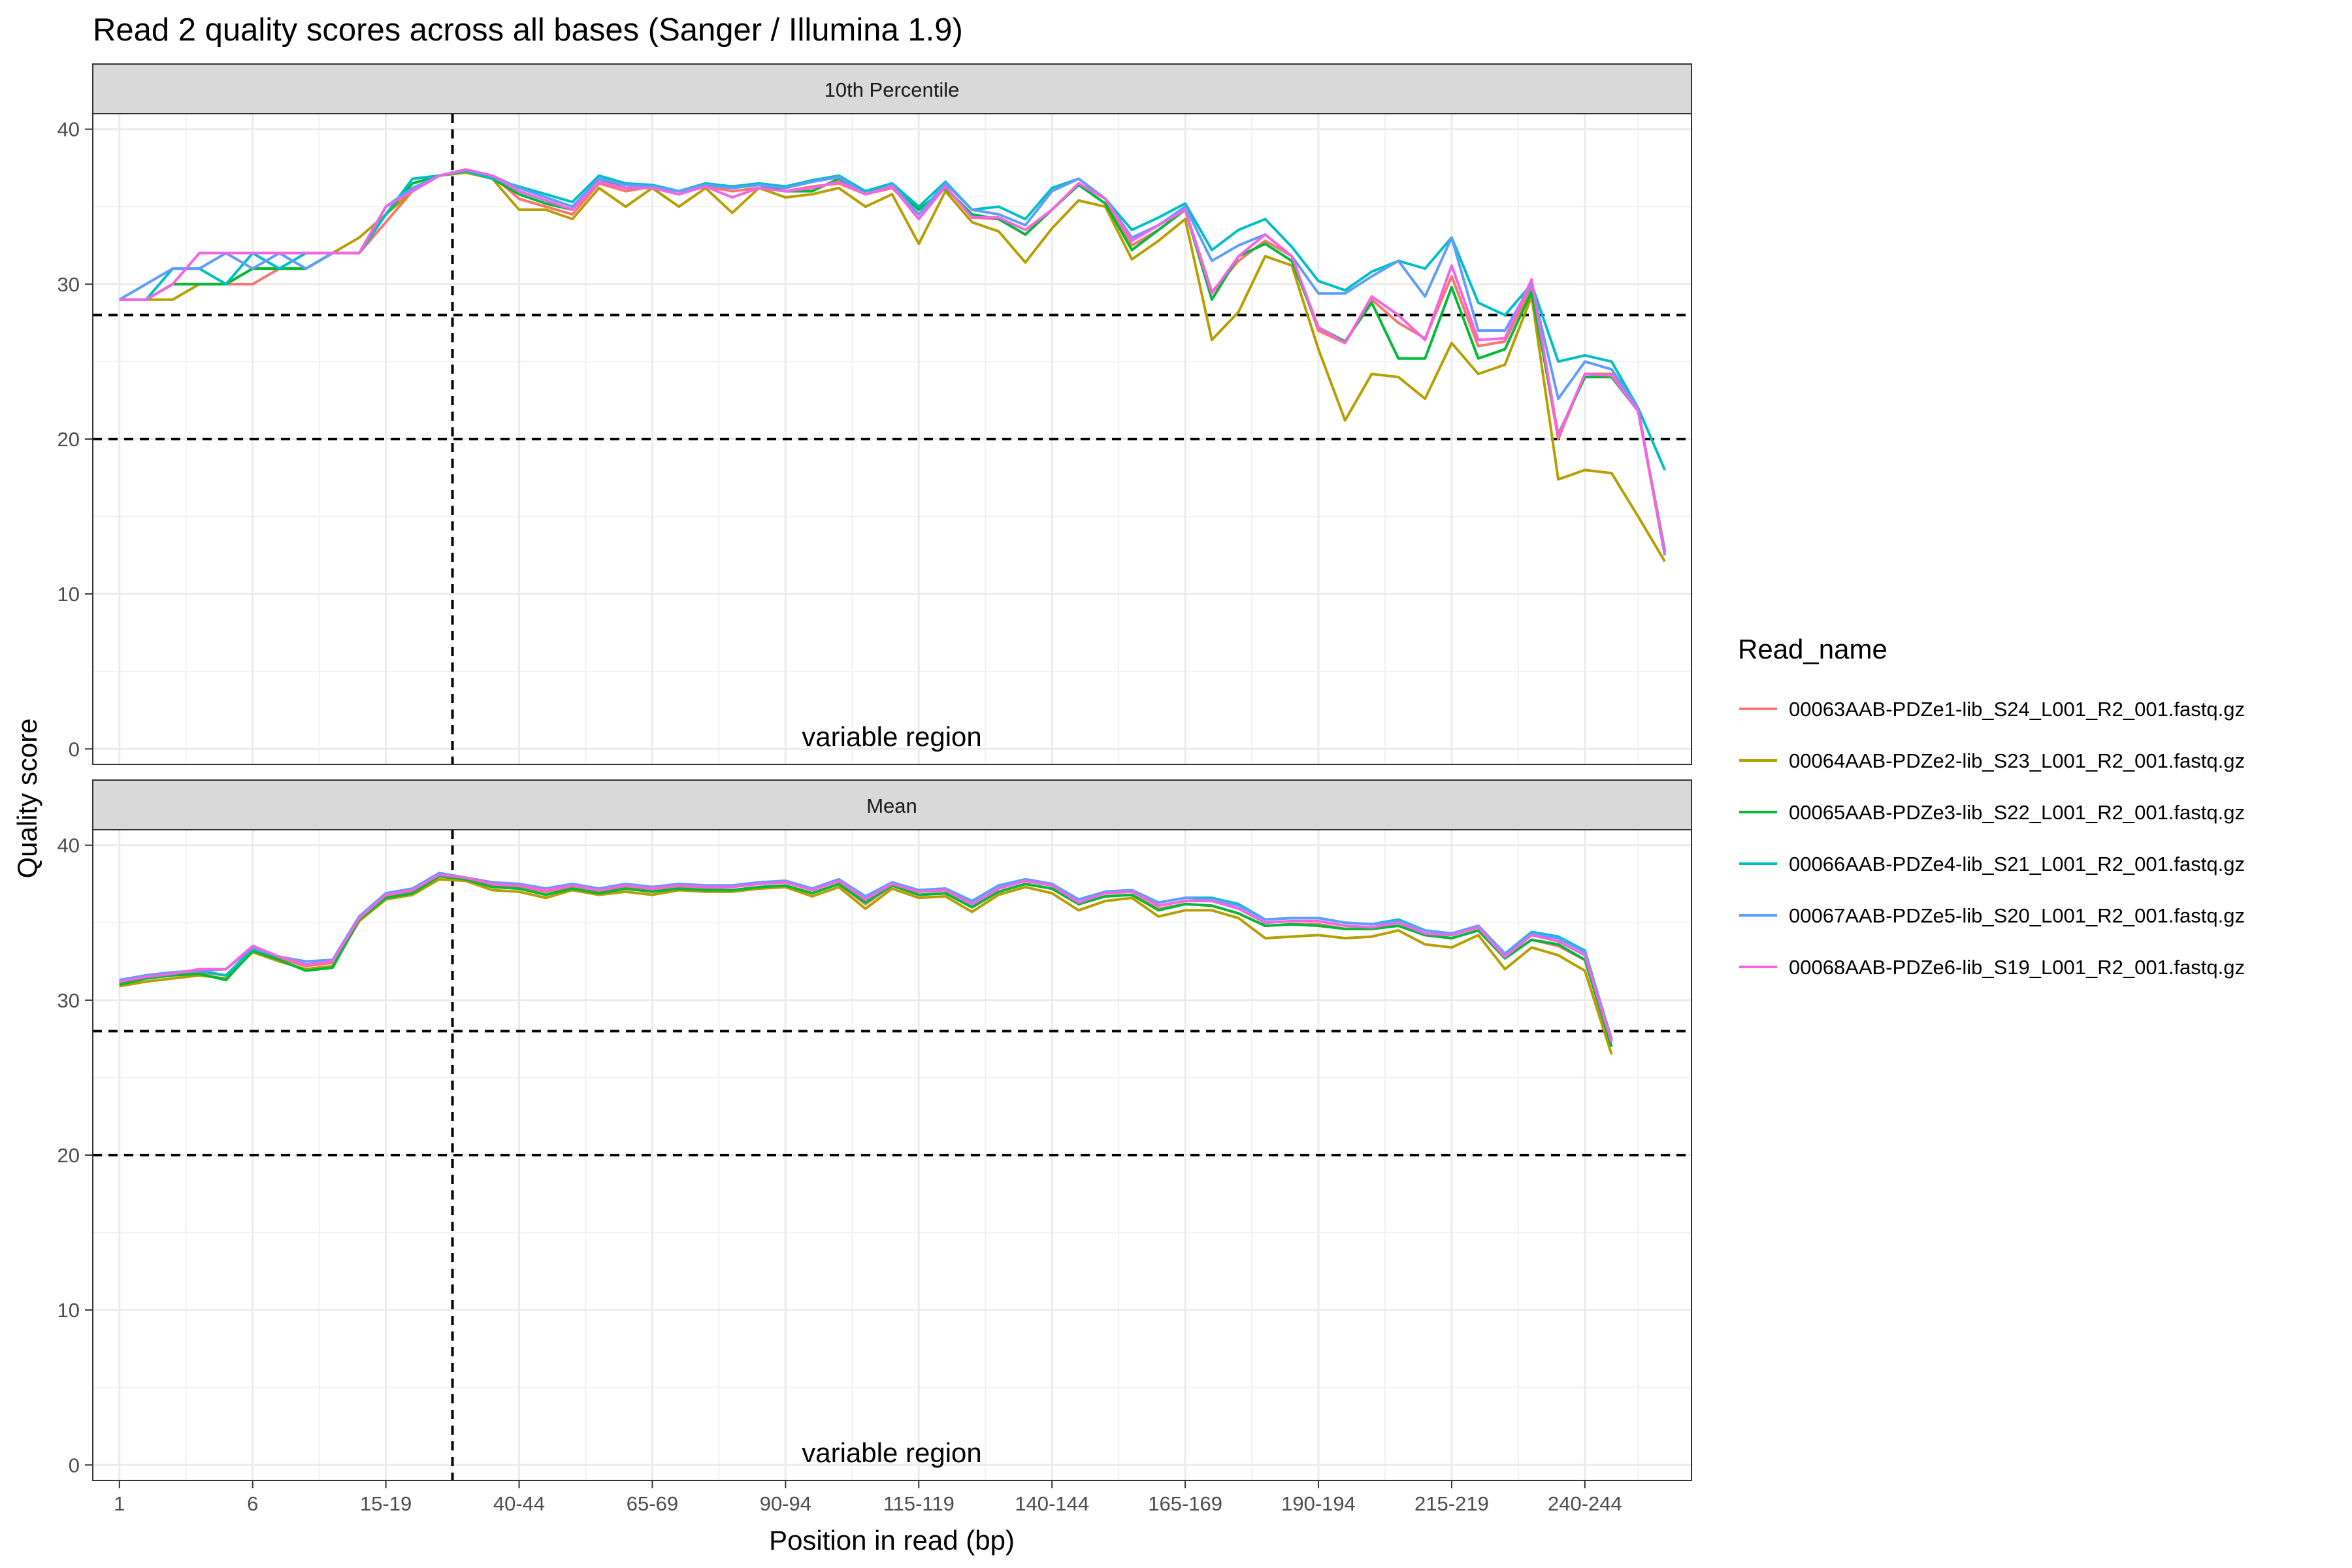 Image resolution: width=2352 pixels, height=1568 pixels. I want to click on x-tick-label: 115-119, so click(919, 1503).